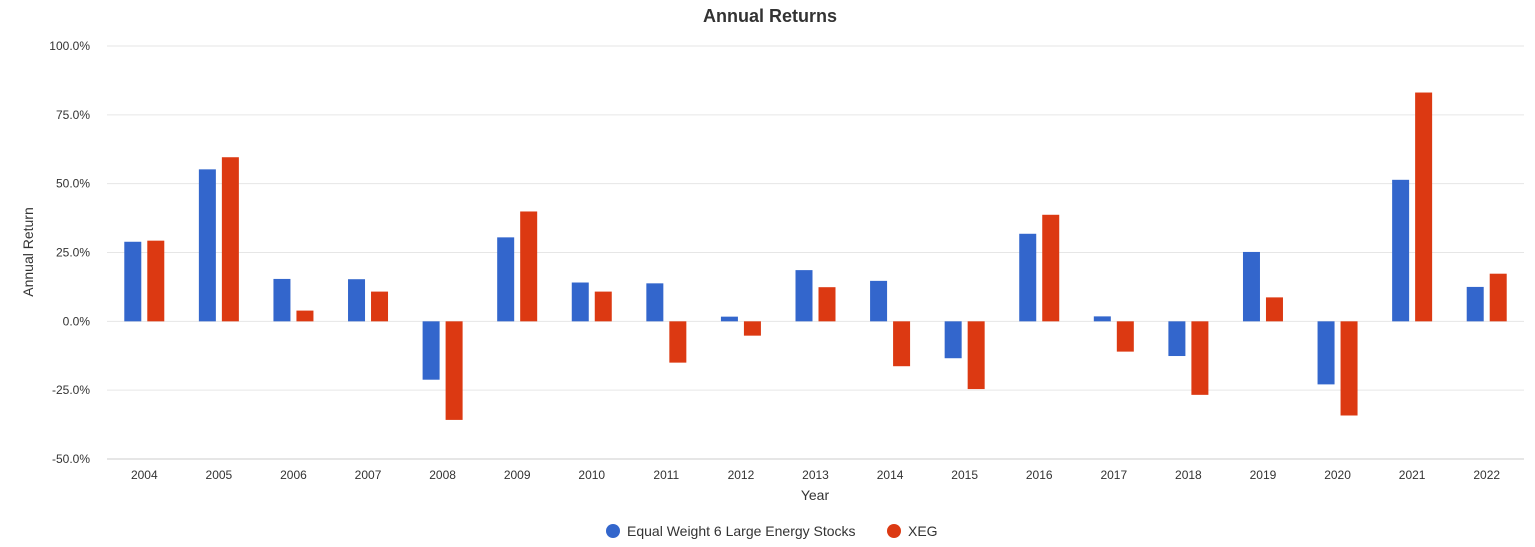 This screenshot has height=547, width=1535. I want to click on bar-xeg-2006, so click(305, 316).